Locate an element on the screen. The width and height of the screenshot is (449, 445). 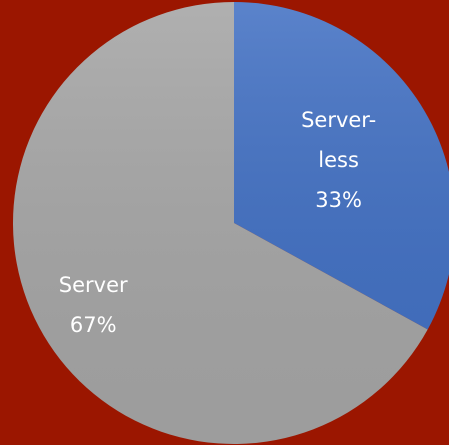
value-label: 67% is located at coordinates (93, 325).